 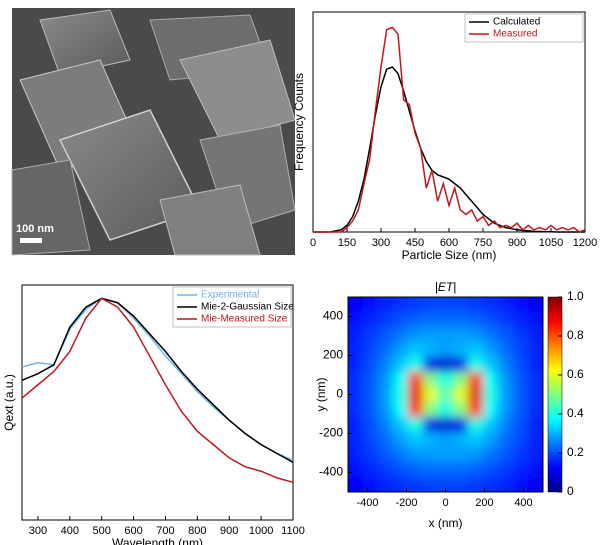 I want to click on y-axis-label: Frequency Counts, so click(x=299, y=122).